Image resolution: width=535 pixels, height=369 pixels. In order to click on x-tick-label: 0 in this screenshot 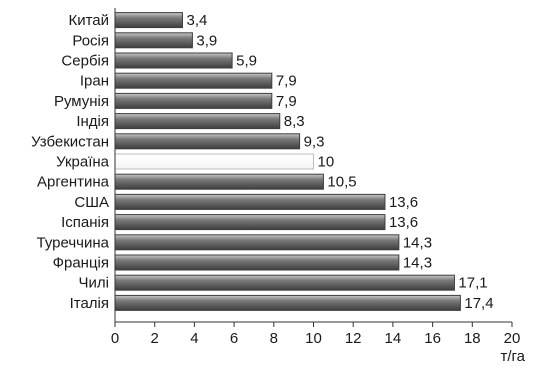, I will do `click(115, 338)`.